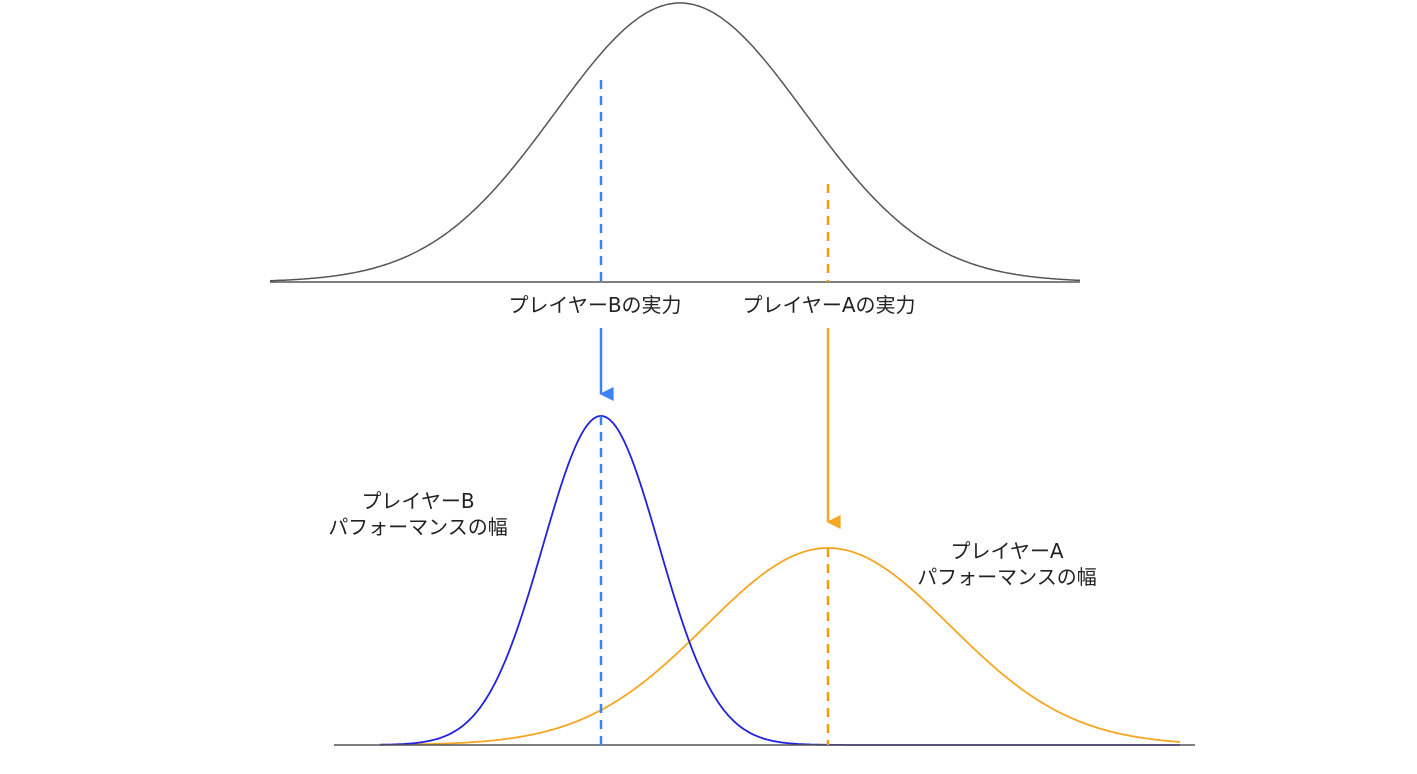  Describe the element at coordinates (417, 501) in the screenshot. I see `player-b-performance-label-1: プレイヤーB` at that location.